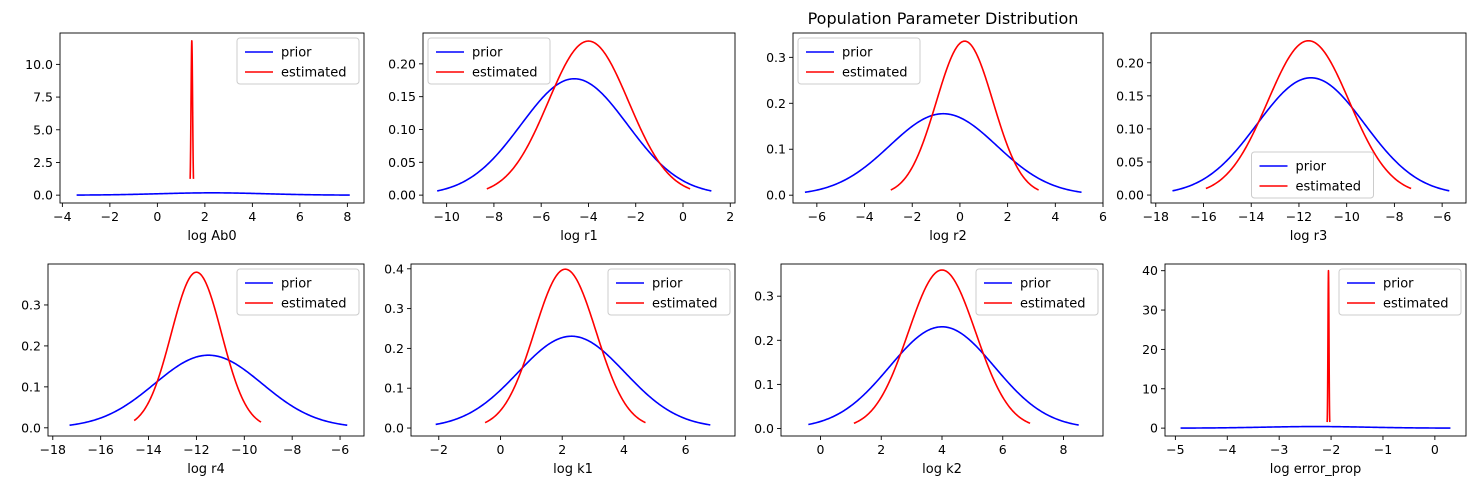 This screenshot has height=490, width=1476. Describe the element at coordinates (1279, 449) in the screenshot. I see `x-tick-label: −3` at that location.